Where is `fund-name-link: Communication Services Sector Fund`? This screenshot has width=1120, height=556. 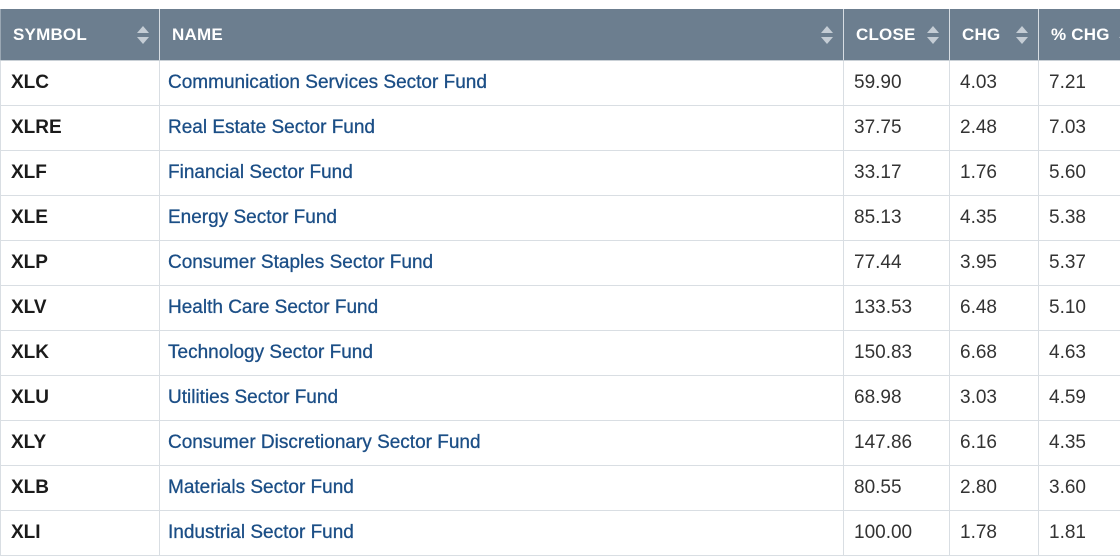
fund-name-link: Communication Services Sector Fund is located at coordinates (327, 82).